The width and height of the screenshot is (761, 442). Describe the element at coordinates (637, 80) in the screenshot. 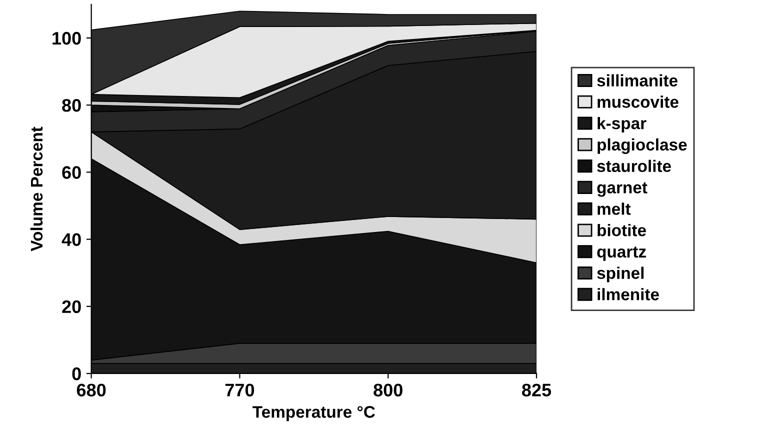

I see `legend-label: sillimanite` at that location.